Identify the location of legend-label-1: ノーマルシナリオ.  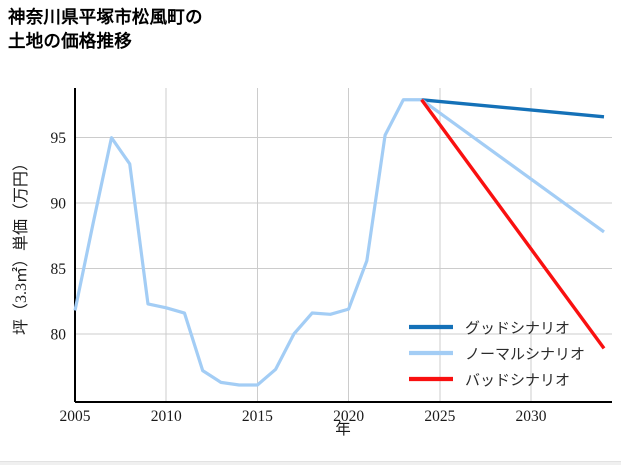
(525, 355).